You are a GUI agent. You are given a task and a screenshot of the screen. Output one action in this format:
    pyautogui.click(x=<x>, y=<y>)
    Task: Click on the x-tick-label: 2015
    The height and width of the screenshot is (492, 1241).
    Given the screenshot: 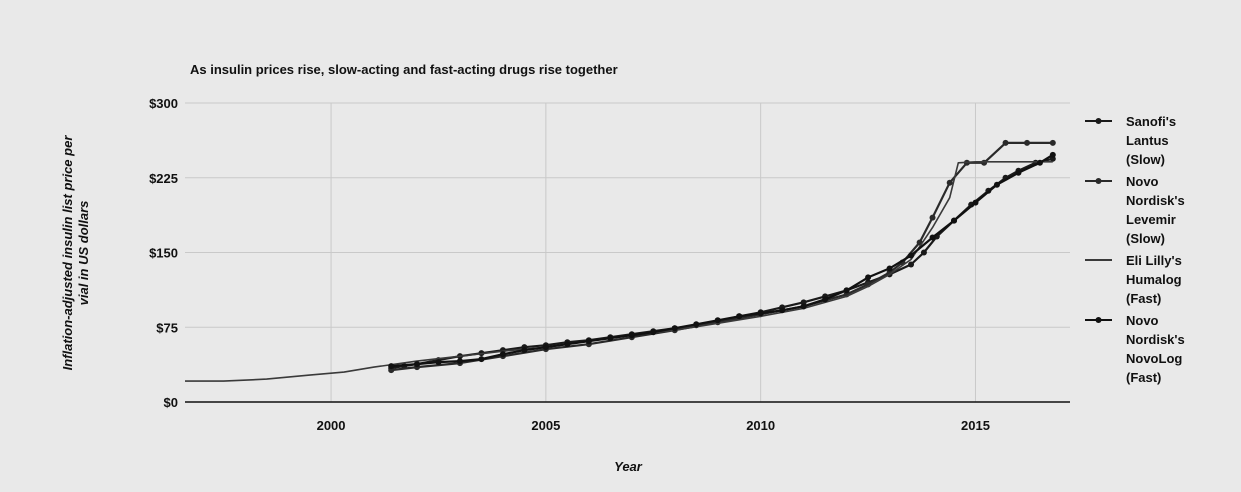 What is the action you would take?
    pyautogui.click(x=975, y=425)
    